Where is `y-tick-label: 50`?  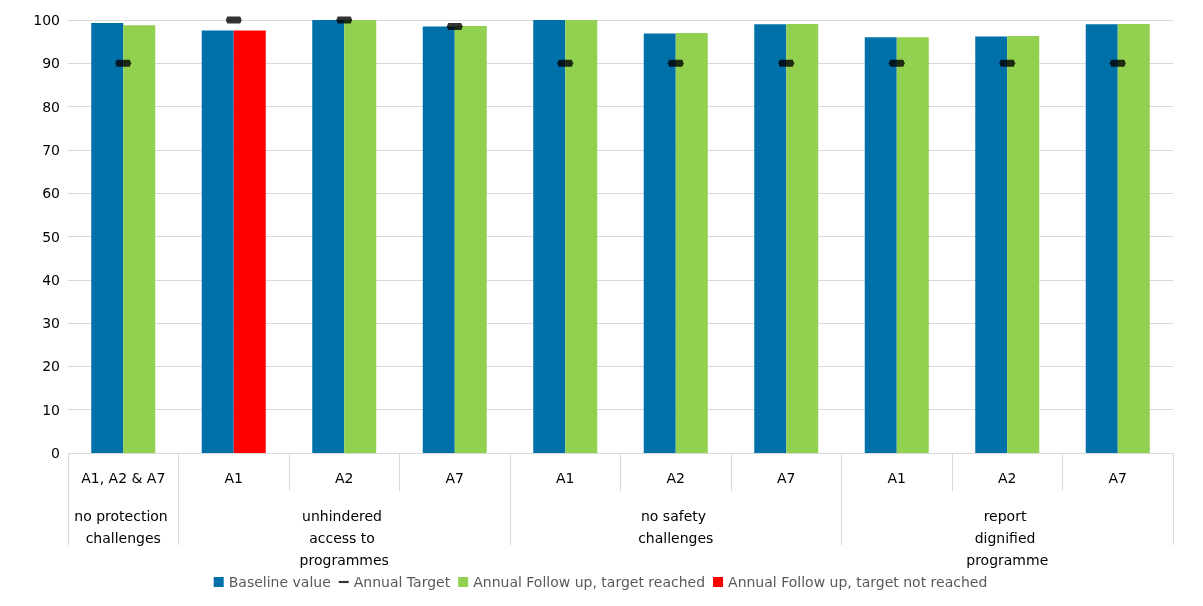
y-tick-label: 50 is located at coordinates (51, 236).